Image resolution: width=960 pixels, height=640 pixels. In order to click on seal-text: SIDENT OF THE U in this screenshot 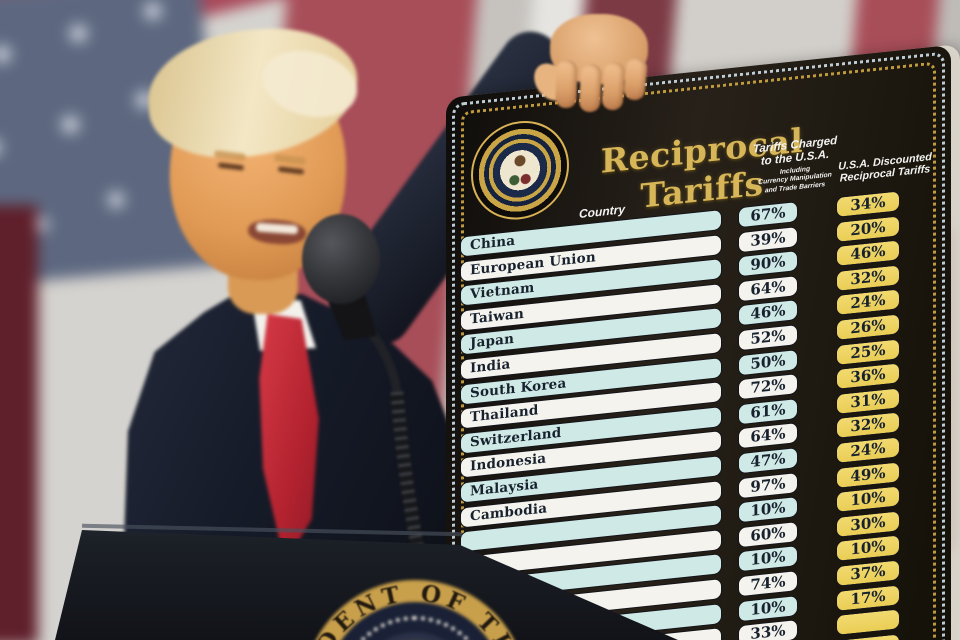, I will do `click(414, 610)`.